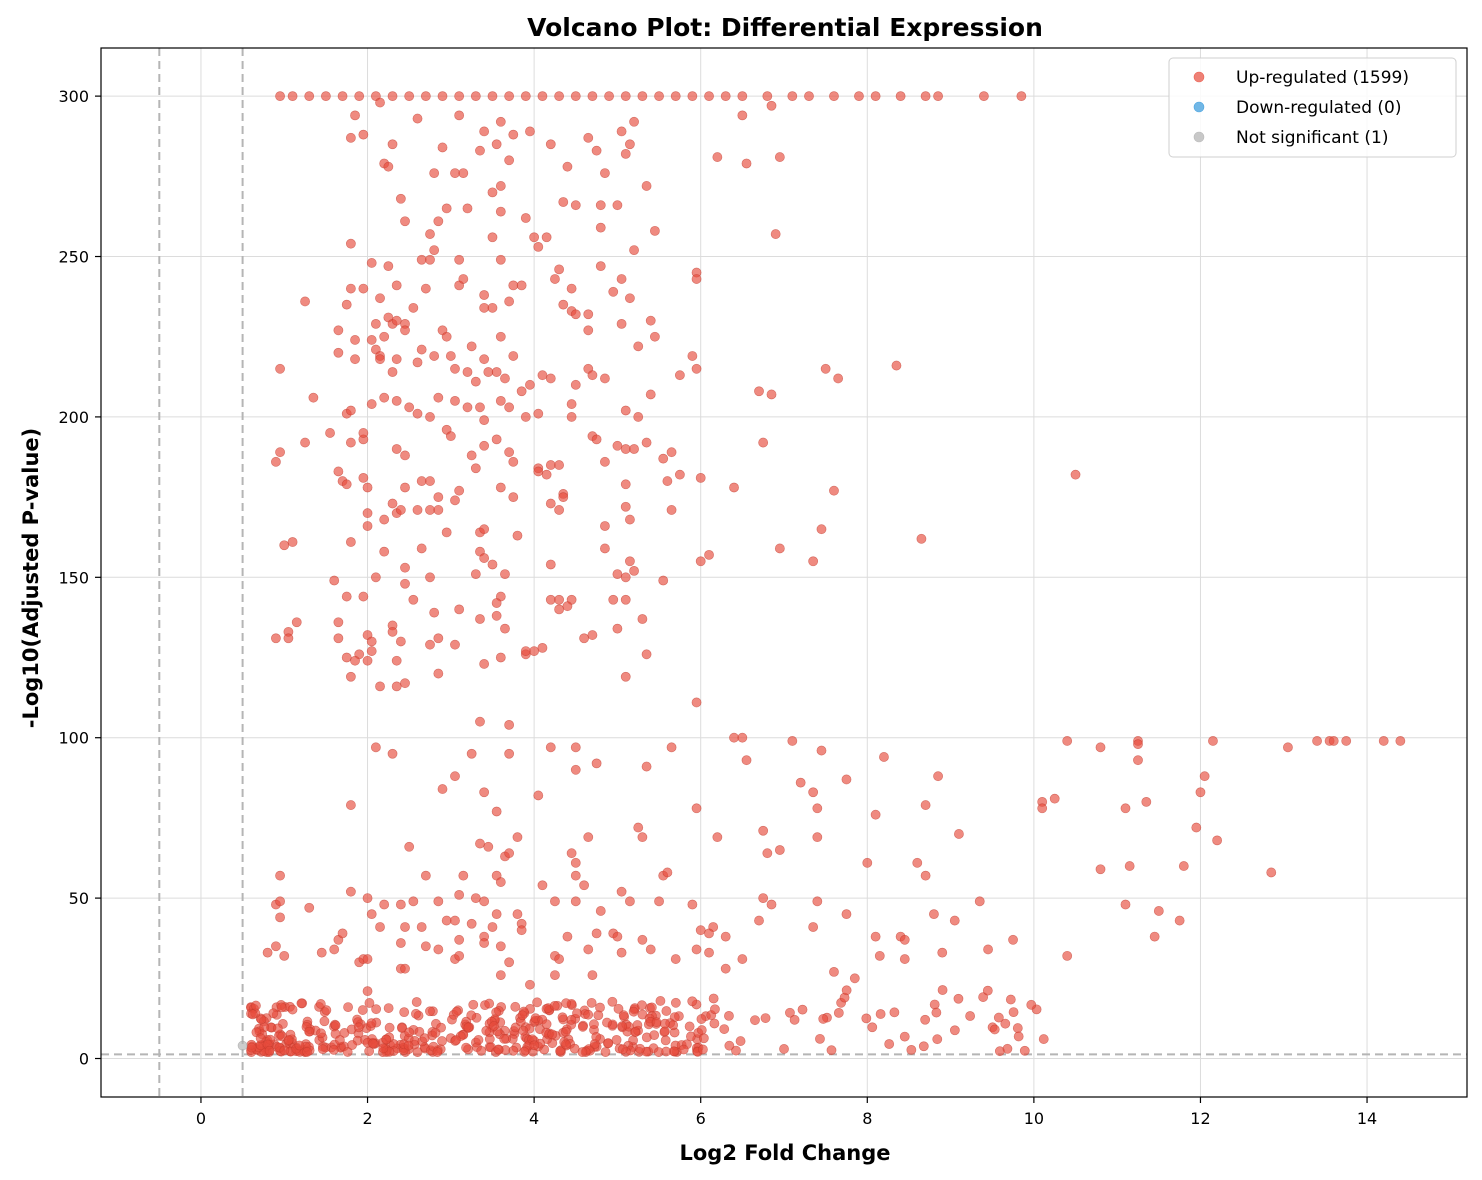  I want to click on x-axis-ticks: 0 2 4 6 8 10 12 14, so click(786, 1112).